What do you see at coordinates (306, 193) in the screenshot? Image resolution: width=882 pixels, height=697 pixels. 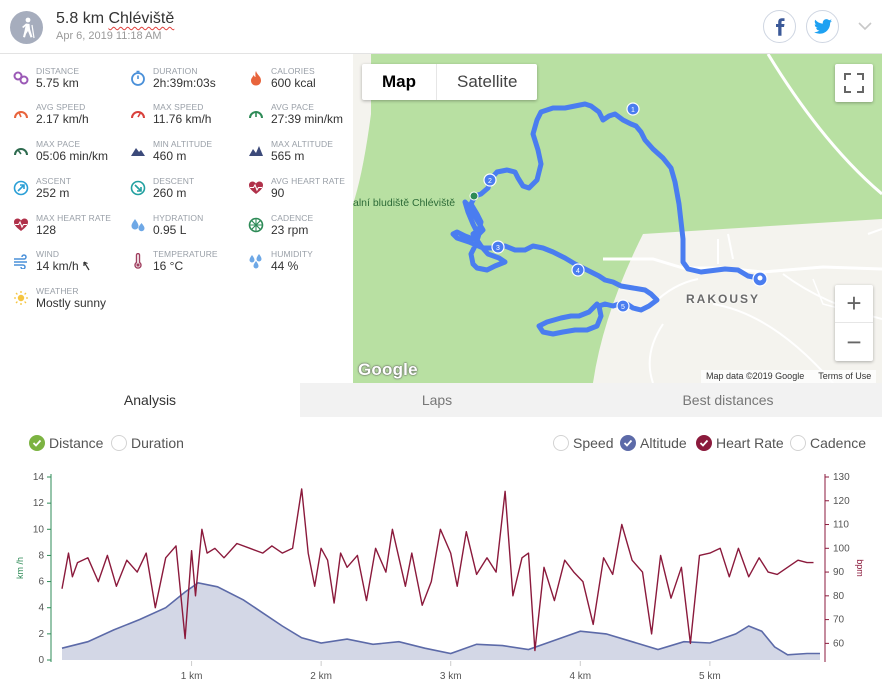 I see `stat-avg-heart-rate: AVG HEART RATE 90` at bounding box center [306, 193].